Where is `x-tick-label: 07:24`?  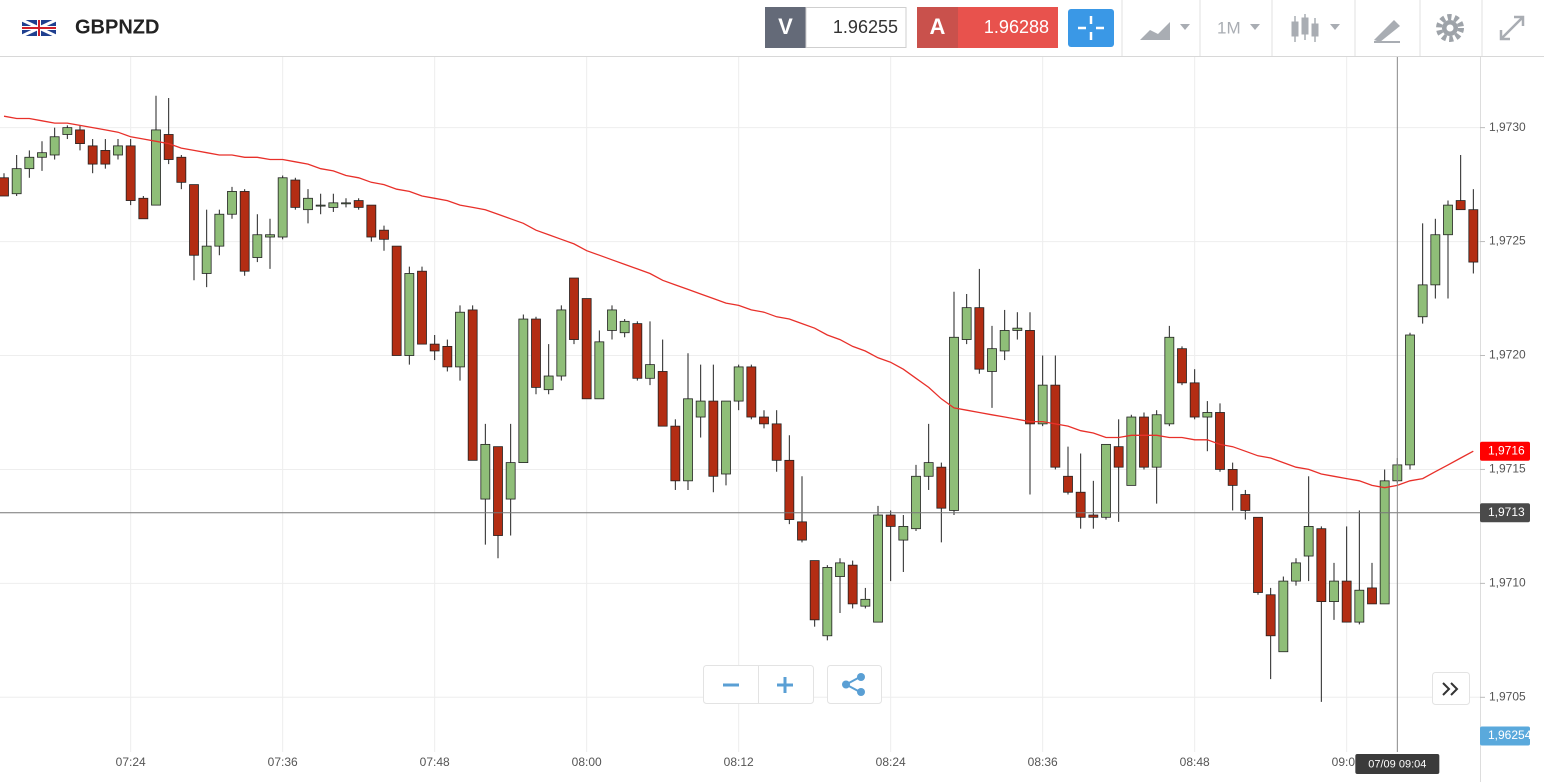
x-tick-label: 07:24 is located at coordinates (131, 762).